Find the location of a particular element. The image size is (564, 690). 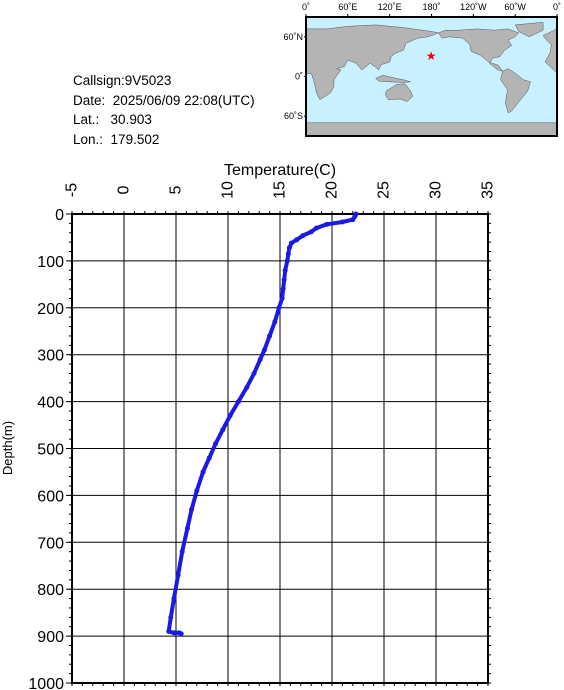

date-value: 2025/06/09 22:08(UTC) is located at coordinates (183, 100).